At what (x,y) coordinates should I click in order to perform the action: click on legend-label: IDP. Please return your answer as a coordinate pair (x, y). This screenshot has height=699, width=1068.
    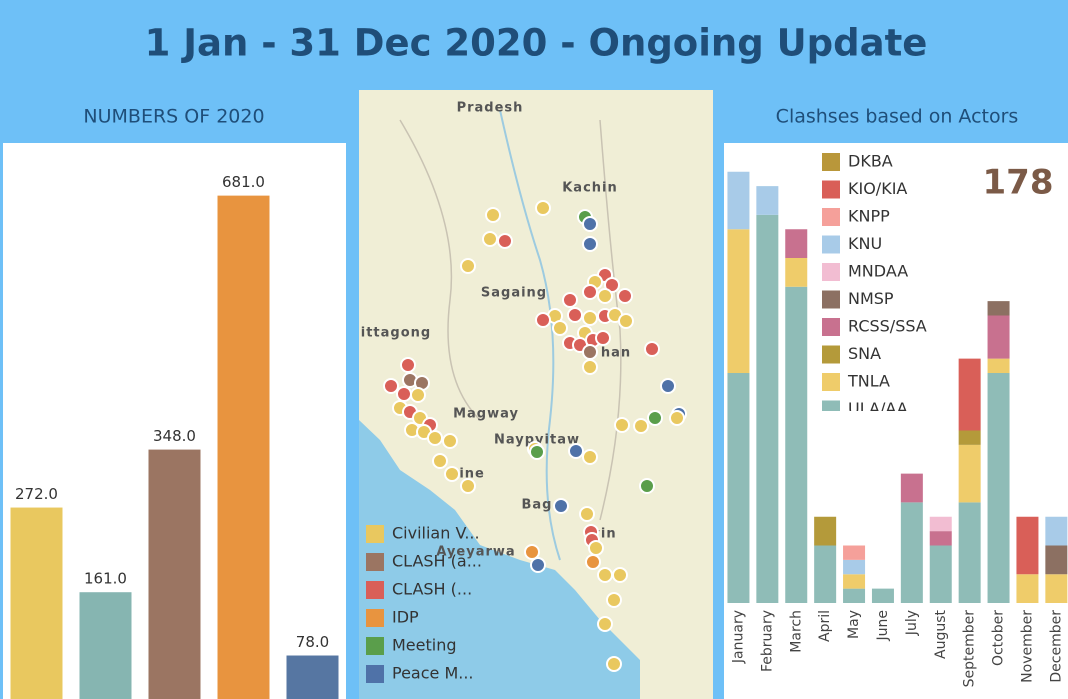
    Looking at the image, I should click on (405, 617).